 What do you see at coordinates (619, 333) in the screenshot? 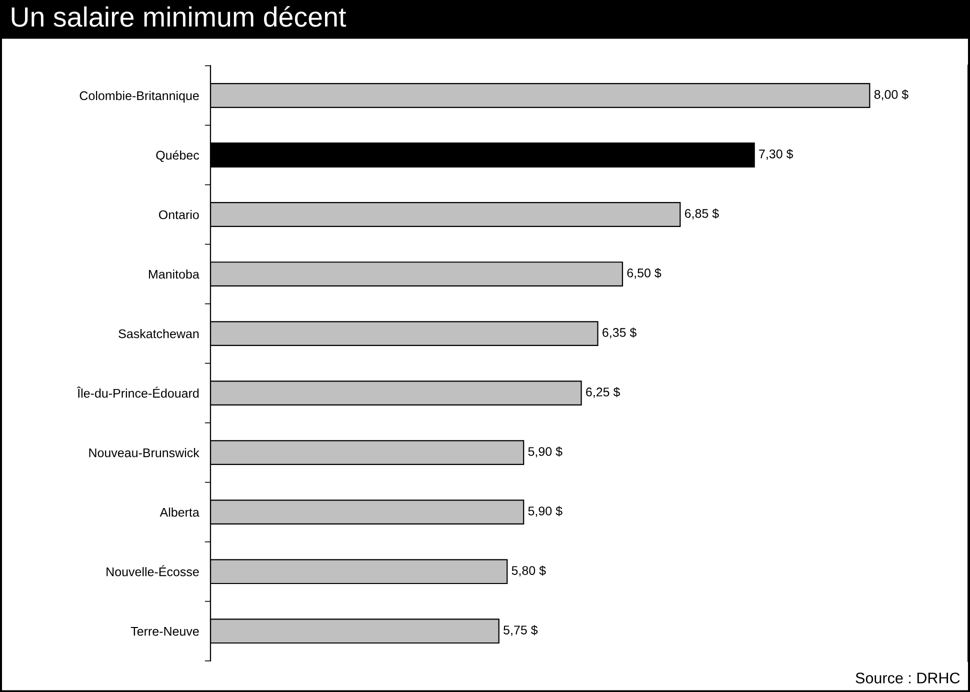
I see `data-label: 6,35 $` at bounding box center [619, 333].